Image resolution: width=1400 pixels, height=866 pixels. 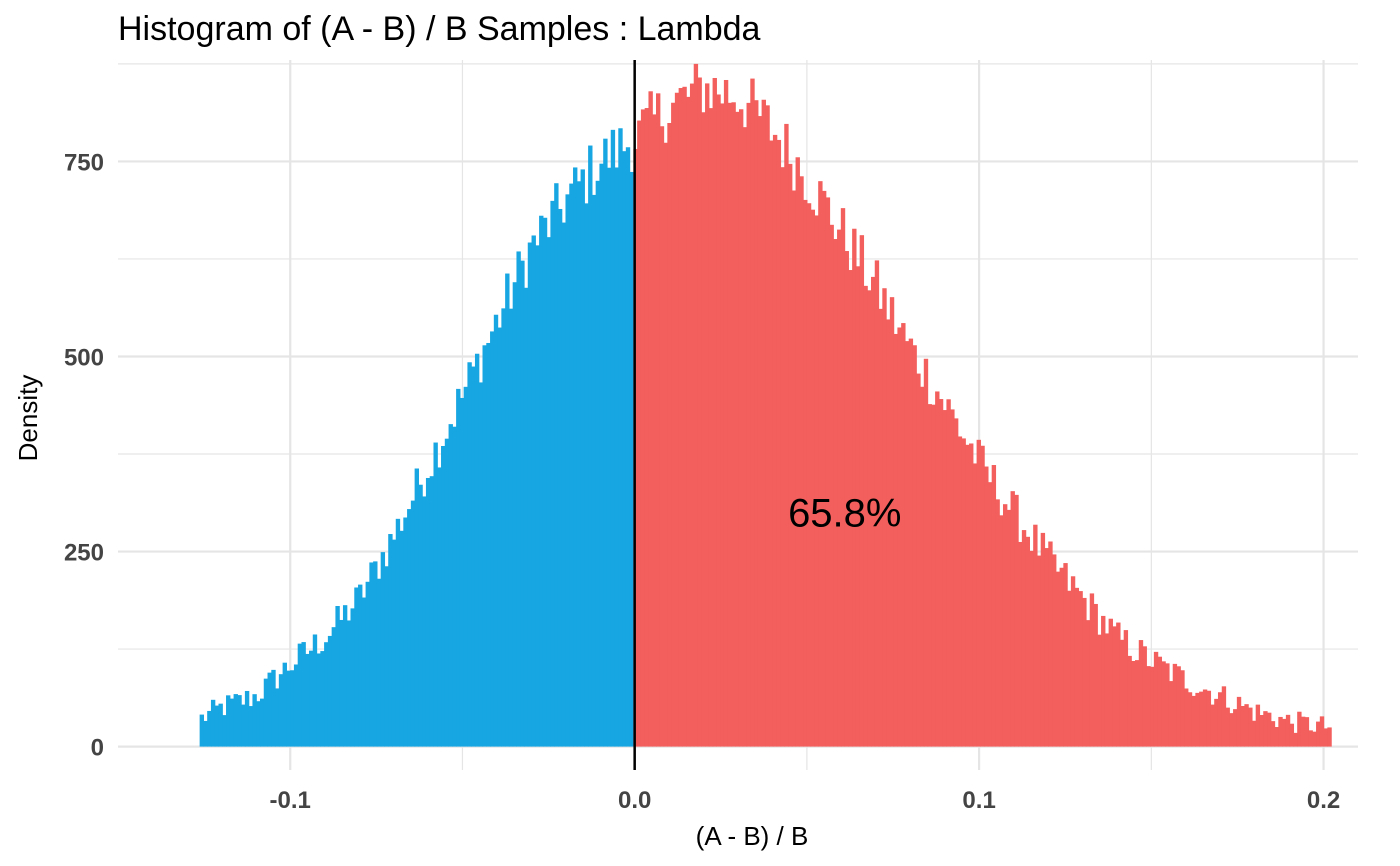 I want to click on x-axis-title: (A - B) / B, so click(x=752, y=836).